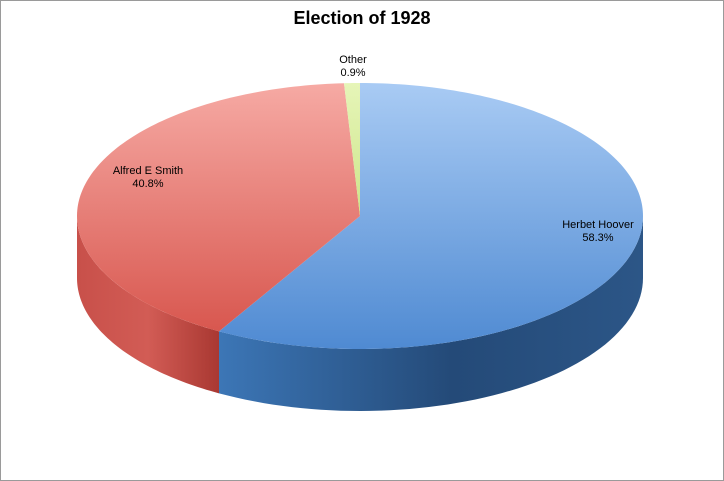  Describe the element at coordinates (148, 171) in the screenshot. I see `slice-label-name: Alfred E Smith` at that location.